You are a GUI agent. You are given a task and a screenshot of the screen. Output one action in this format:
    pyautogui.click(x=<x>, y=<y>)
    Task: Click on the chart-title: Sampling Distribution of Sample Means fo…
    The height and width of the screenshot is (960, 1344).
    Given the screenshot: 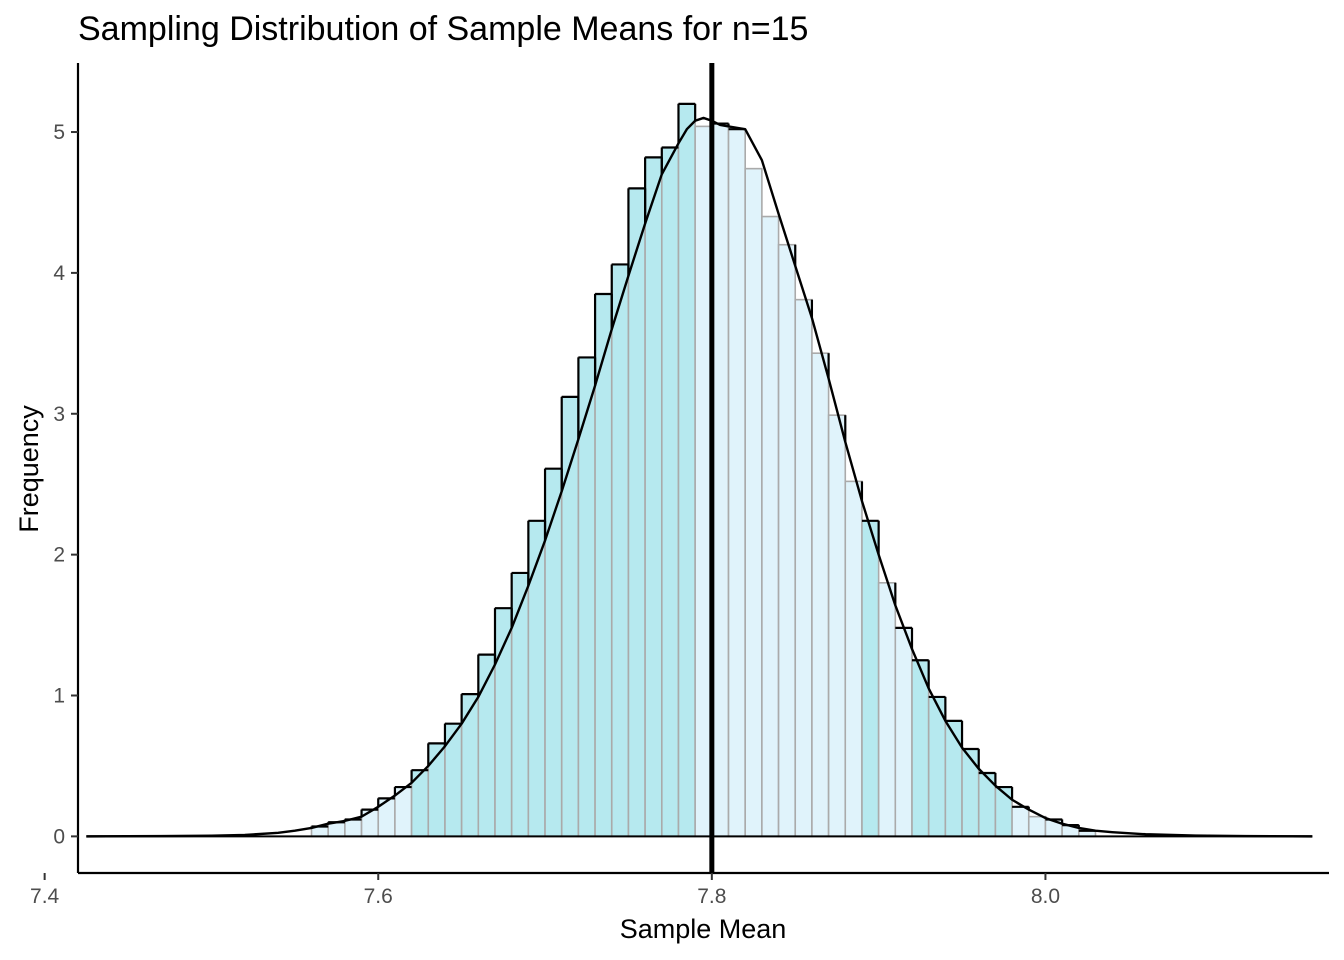 What is the action you would take?
    pyautogui.click(x=443, y=29)
    